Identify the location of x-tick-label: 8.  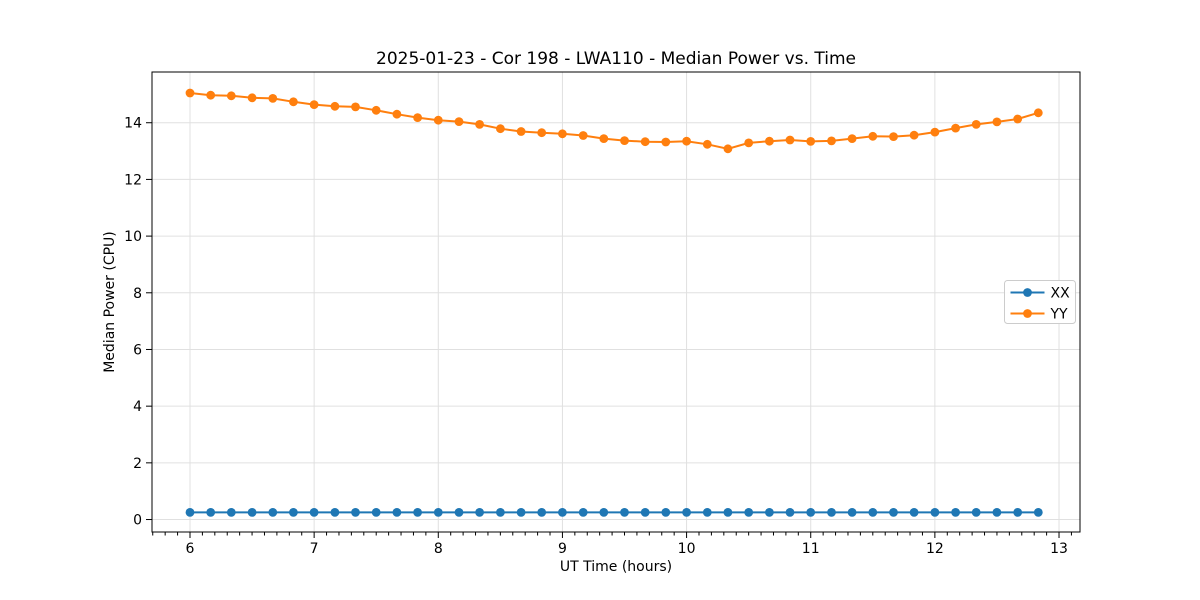
(438, 549).